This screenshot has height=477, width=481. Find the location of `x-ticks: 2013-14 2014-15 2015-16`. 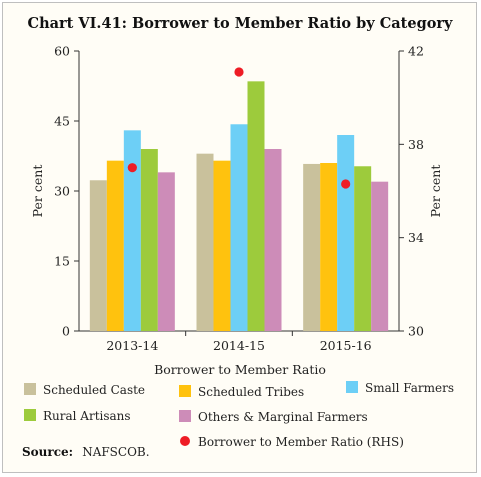

x-ticks: 2013-14 2014-15 2015-16 is located at coordinates (239, 342).